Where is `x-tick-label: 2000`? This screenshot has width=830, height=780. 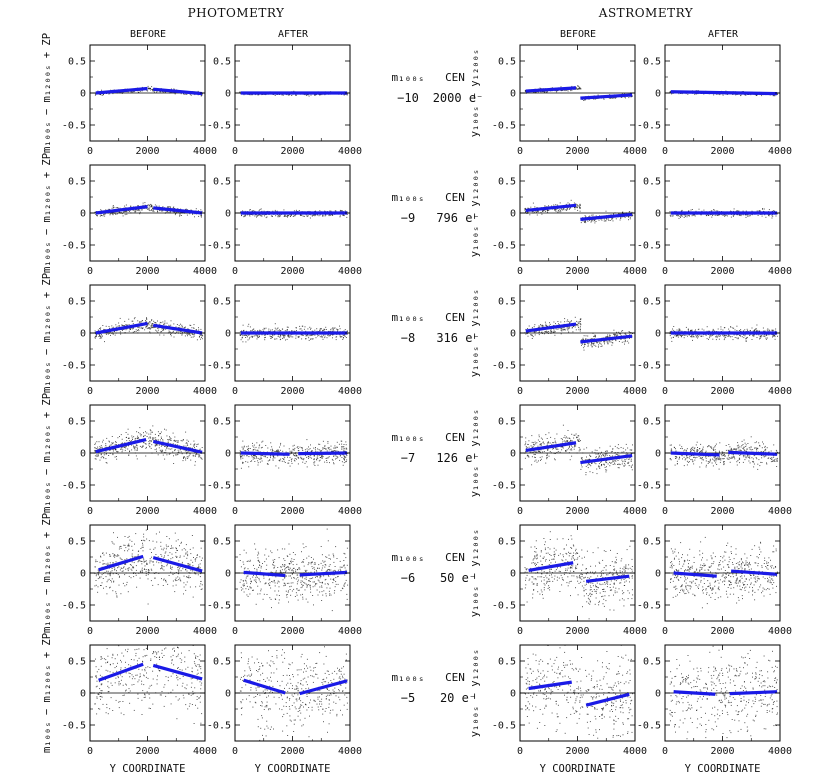 x-tick-label: 2000 is located at coordinates (577, 151).